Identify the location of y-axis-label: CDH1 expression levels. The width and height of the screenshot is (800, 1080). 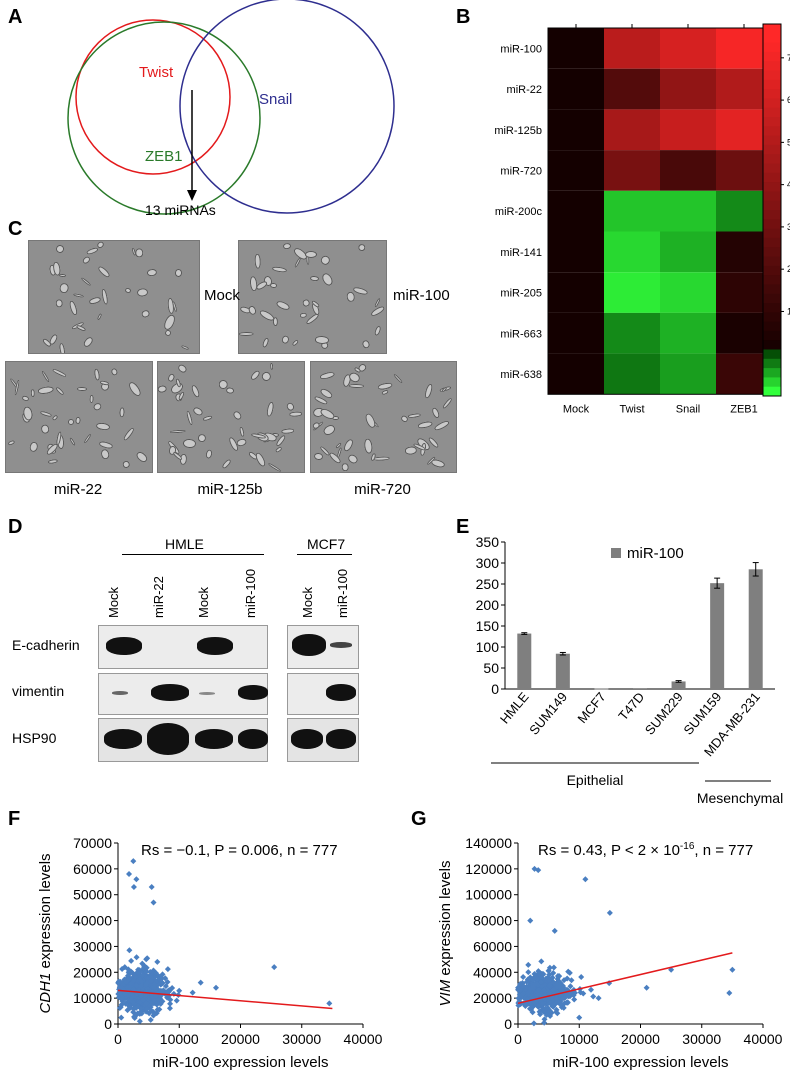
(45, 933).